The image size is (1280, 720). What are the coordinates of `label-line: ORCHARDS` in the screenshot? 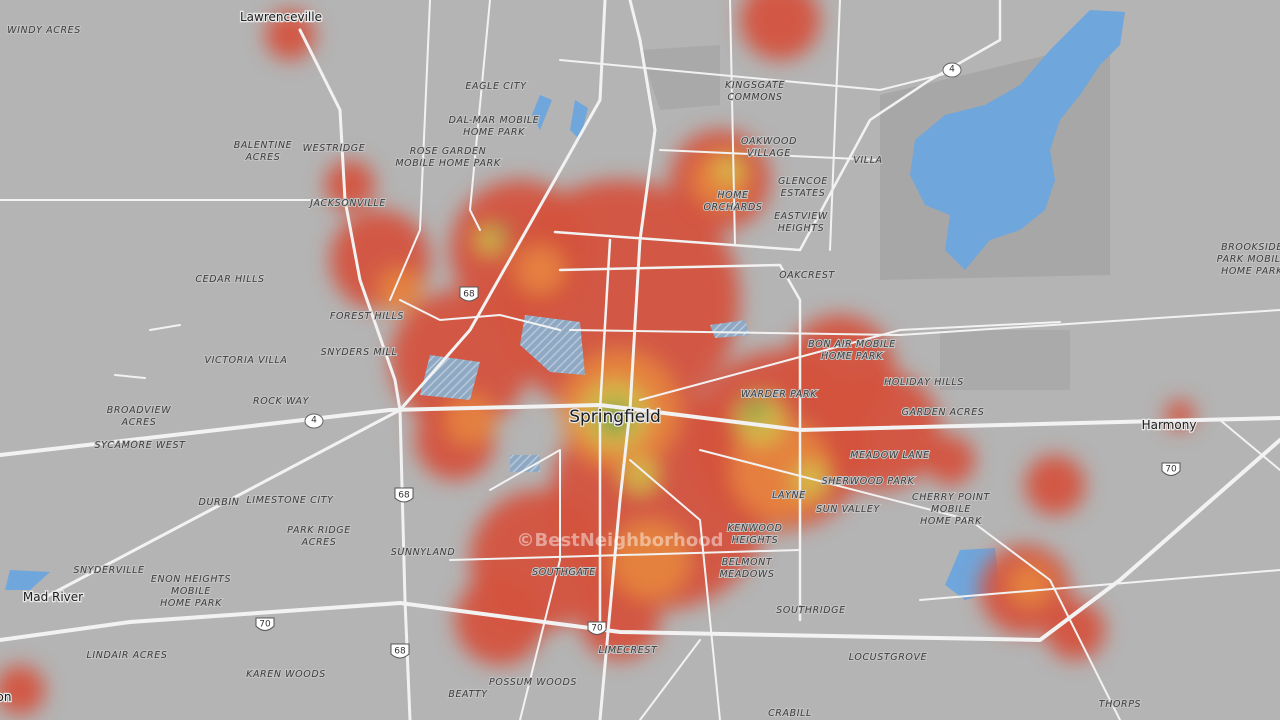 It's located at (732, 207).